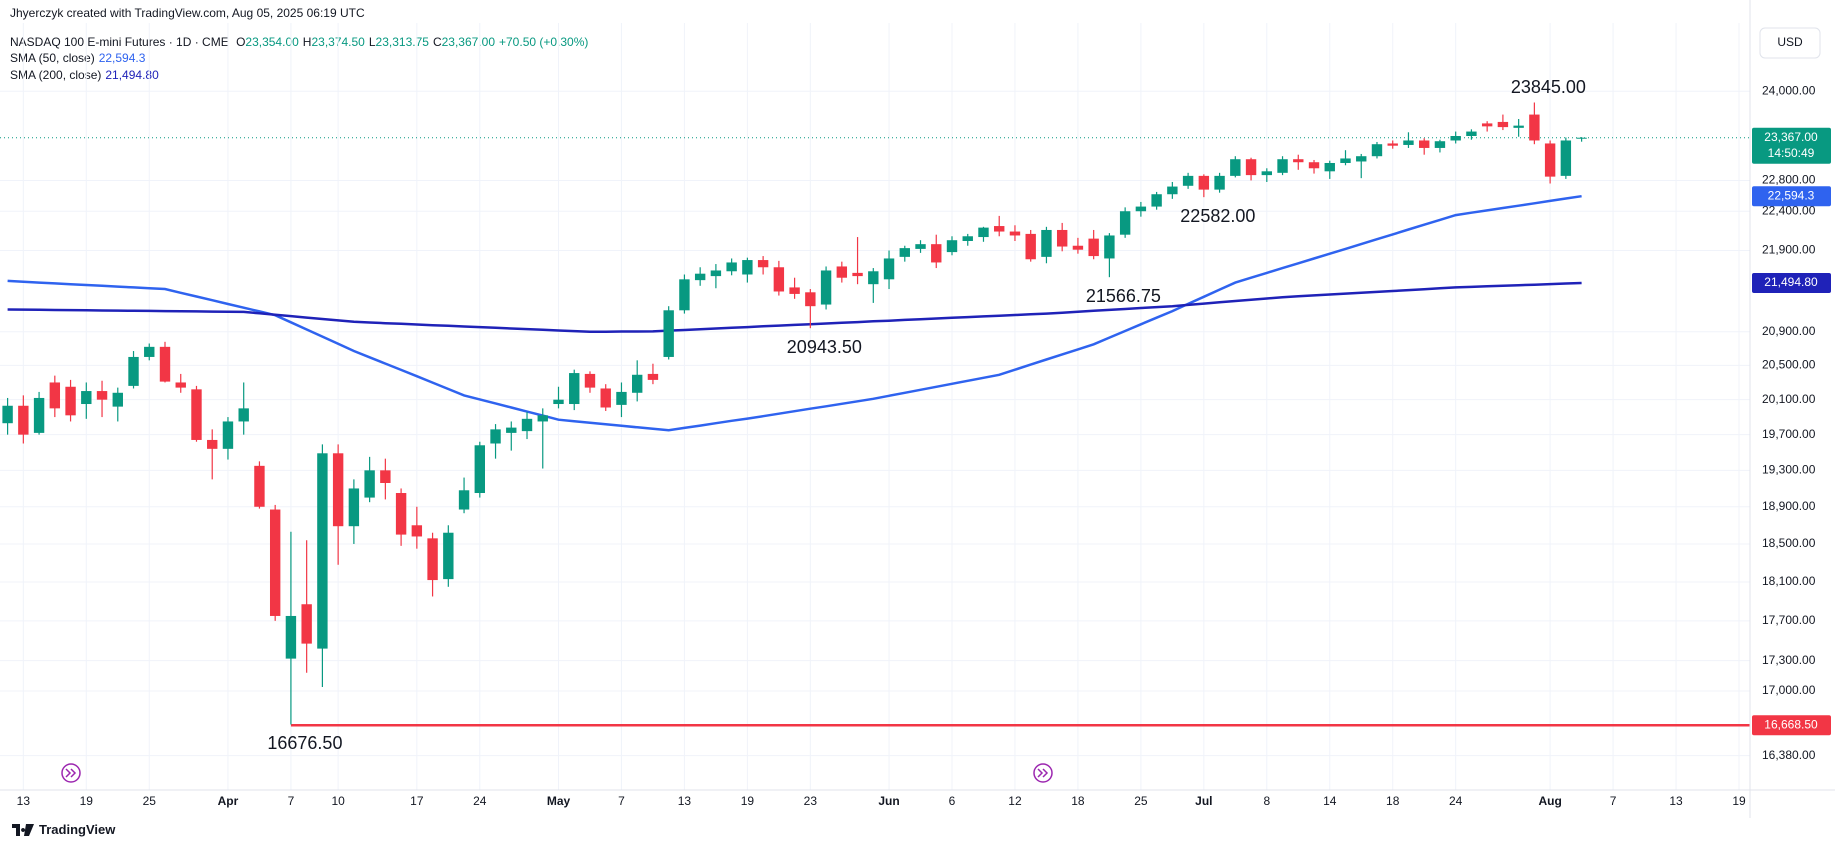  Describe the element at coordinates (304, 743) in the screenshot. I see `annotation: 16676.50` at that location.